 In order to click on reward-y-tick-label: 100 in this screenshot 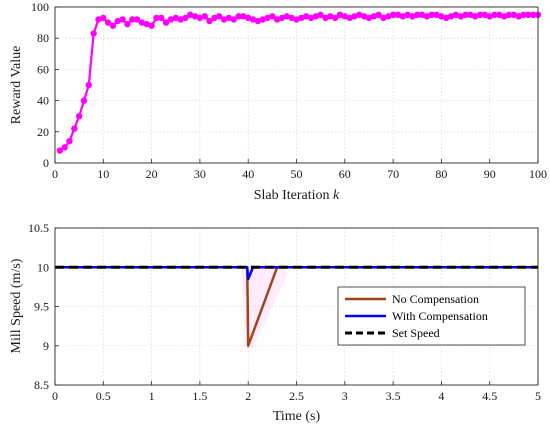, I will do `click(40, 7)`.